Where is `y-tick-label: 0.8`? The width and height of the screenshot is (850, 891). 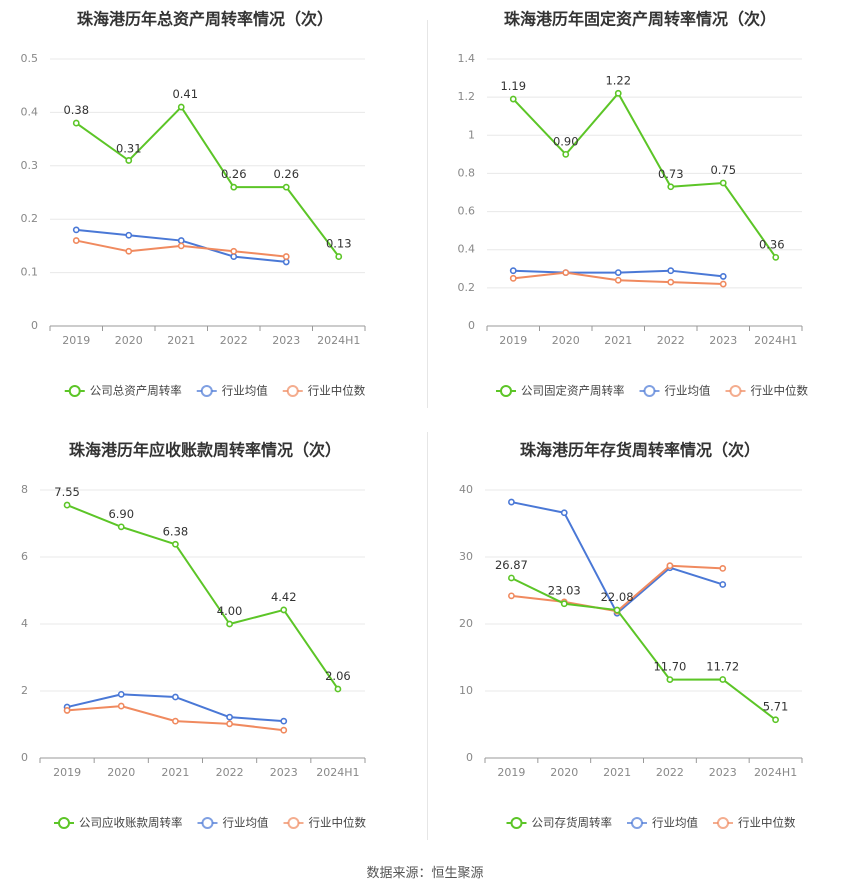
y-tick-label: 0.8 is located at coordinates (467, 172).